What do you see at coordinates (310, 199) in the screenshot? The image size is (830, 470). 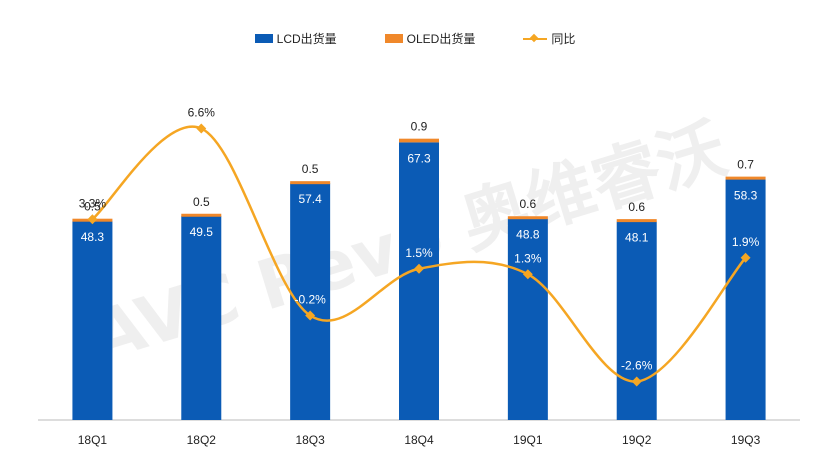 I see `lcd-value-label-18Q3: 57.4` at bounding box center [310, 199].